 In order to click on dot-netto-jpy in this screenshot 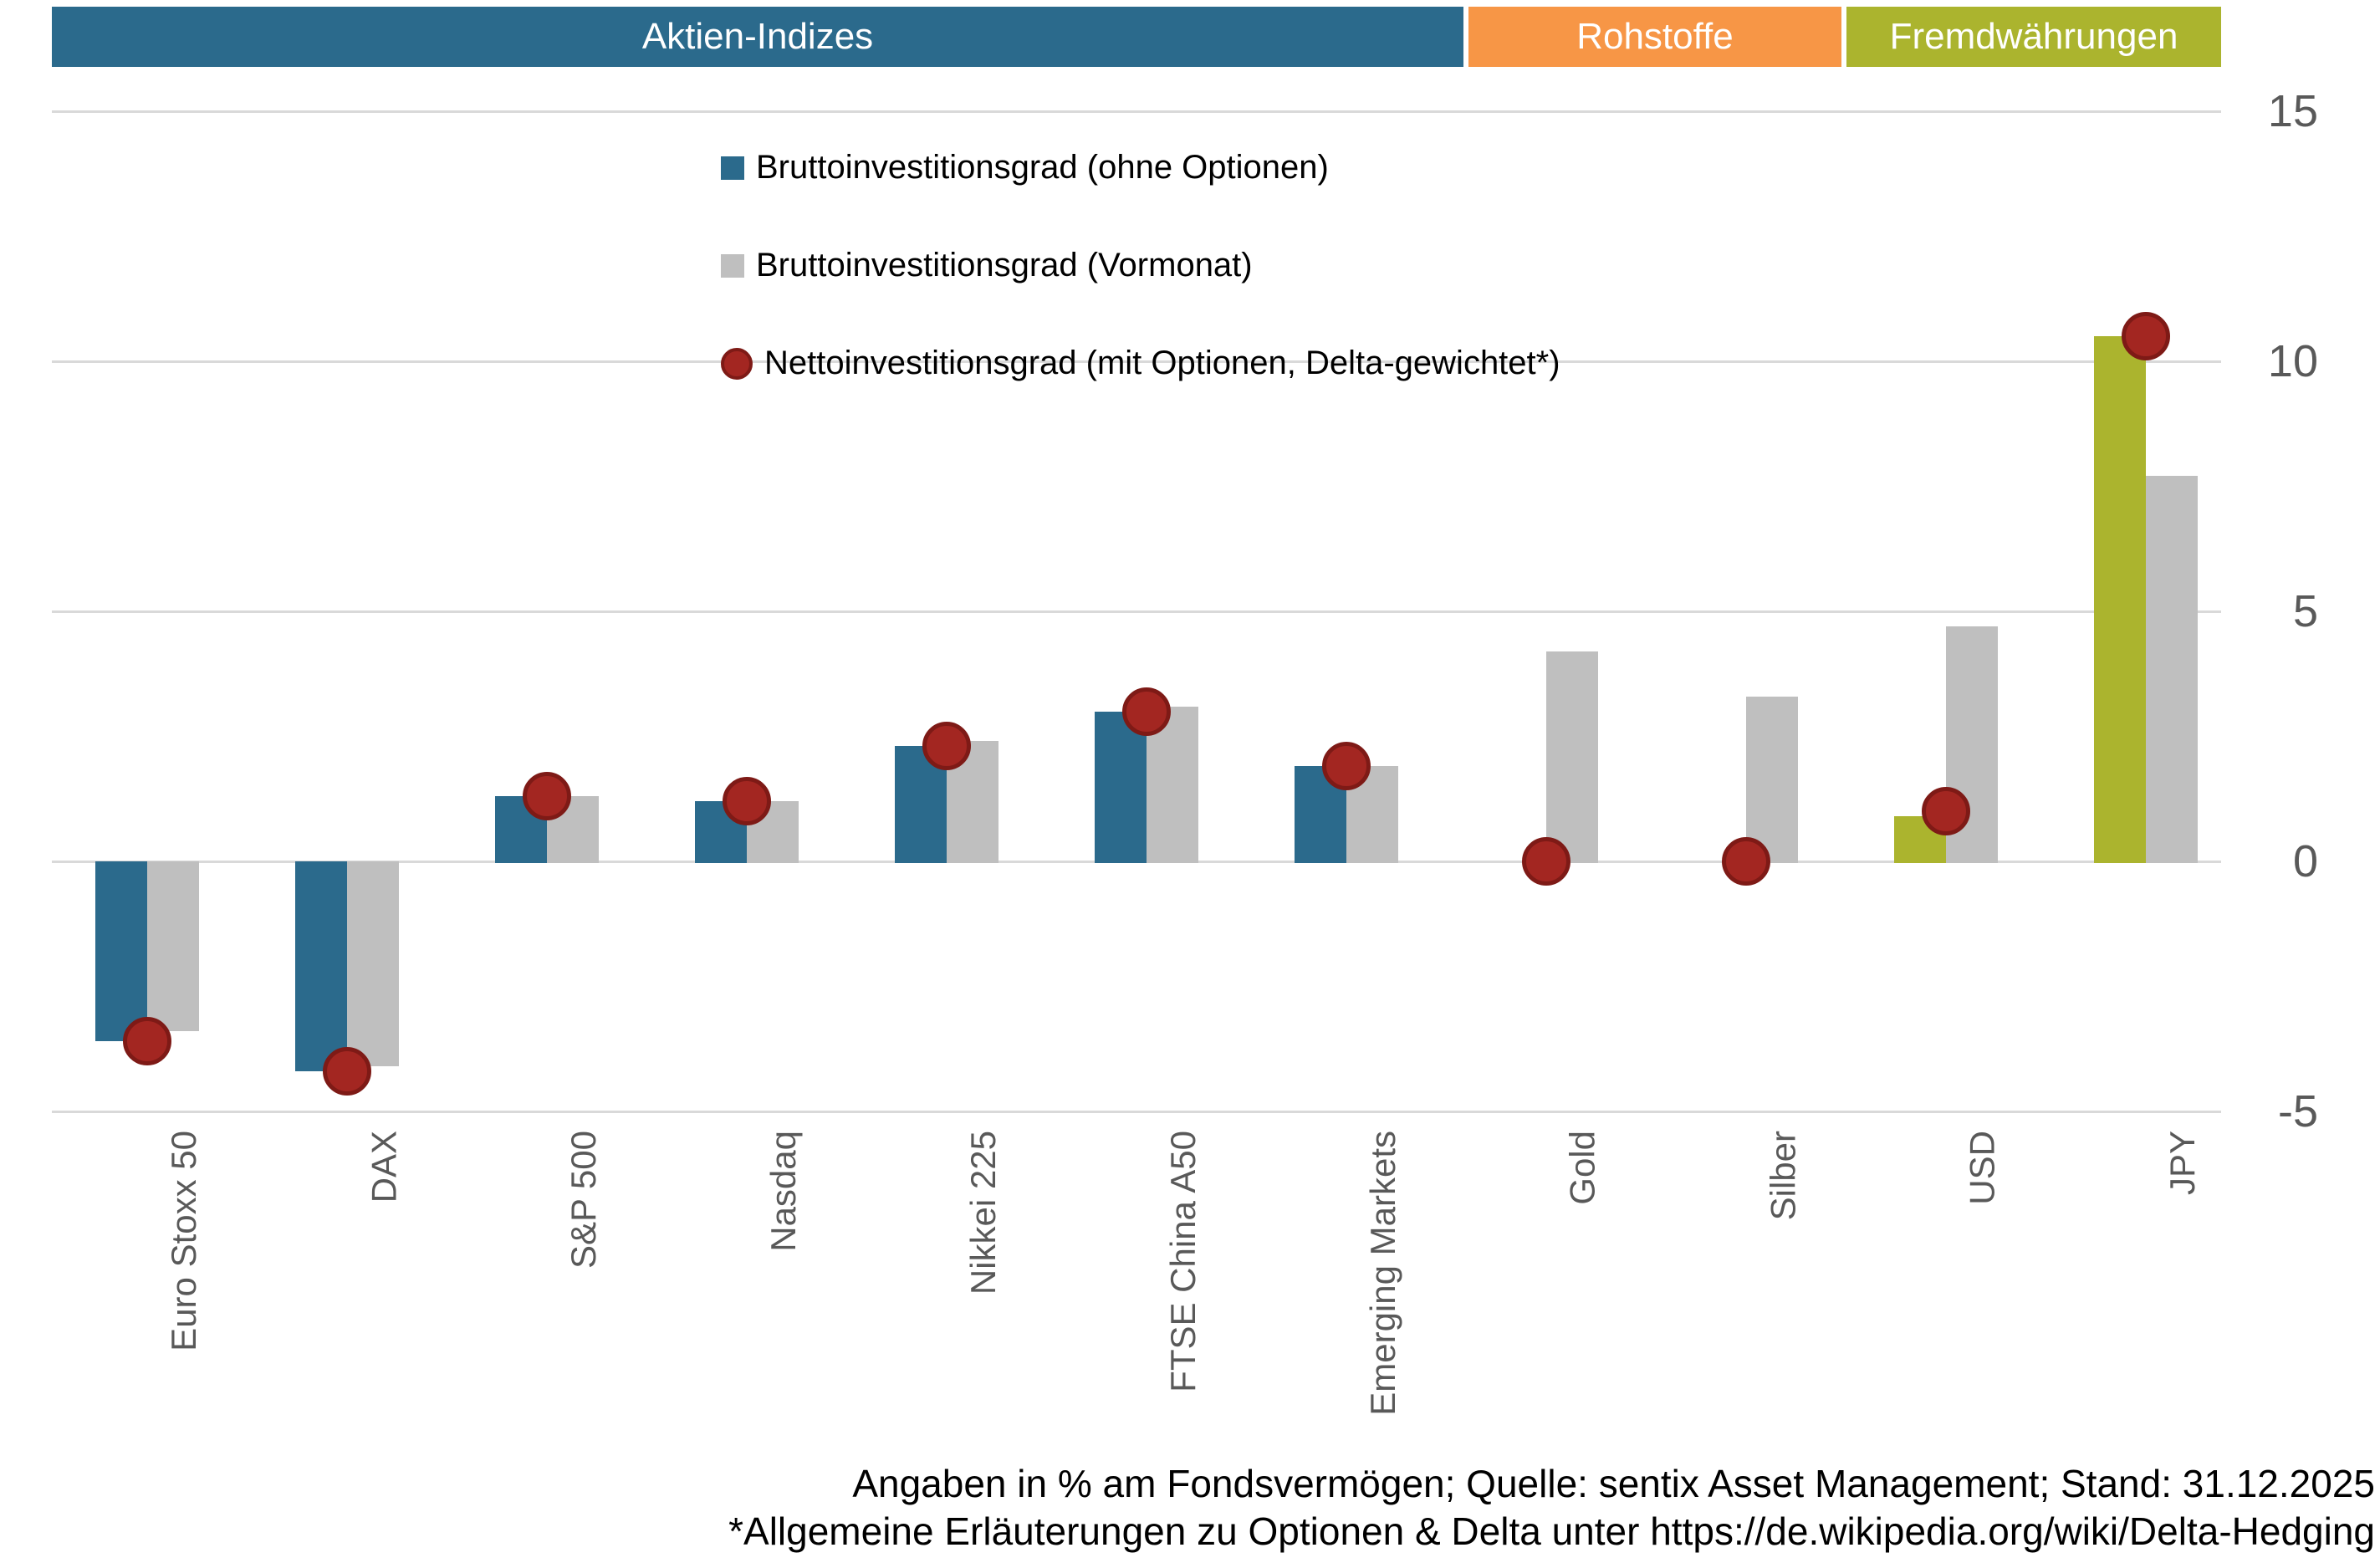, I will do `click(2146, 335)`.